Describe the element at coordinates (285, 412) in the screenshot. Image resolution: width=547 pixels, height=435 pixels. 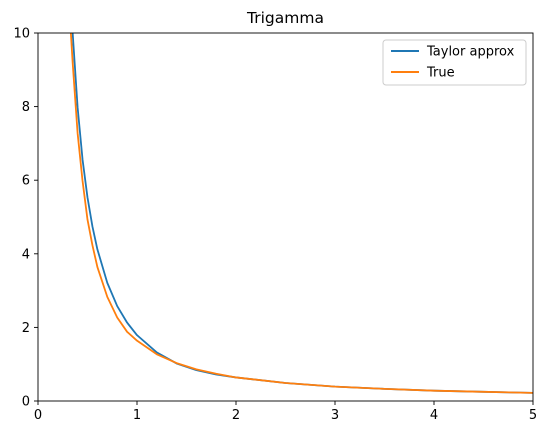
I see `x-axis: 0 1 2 3 4 5` at that location.